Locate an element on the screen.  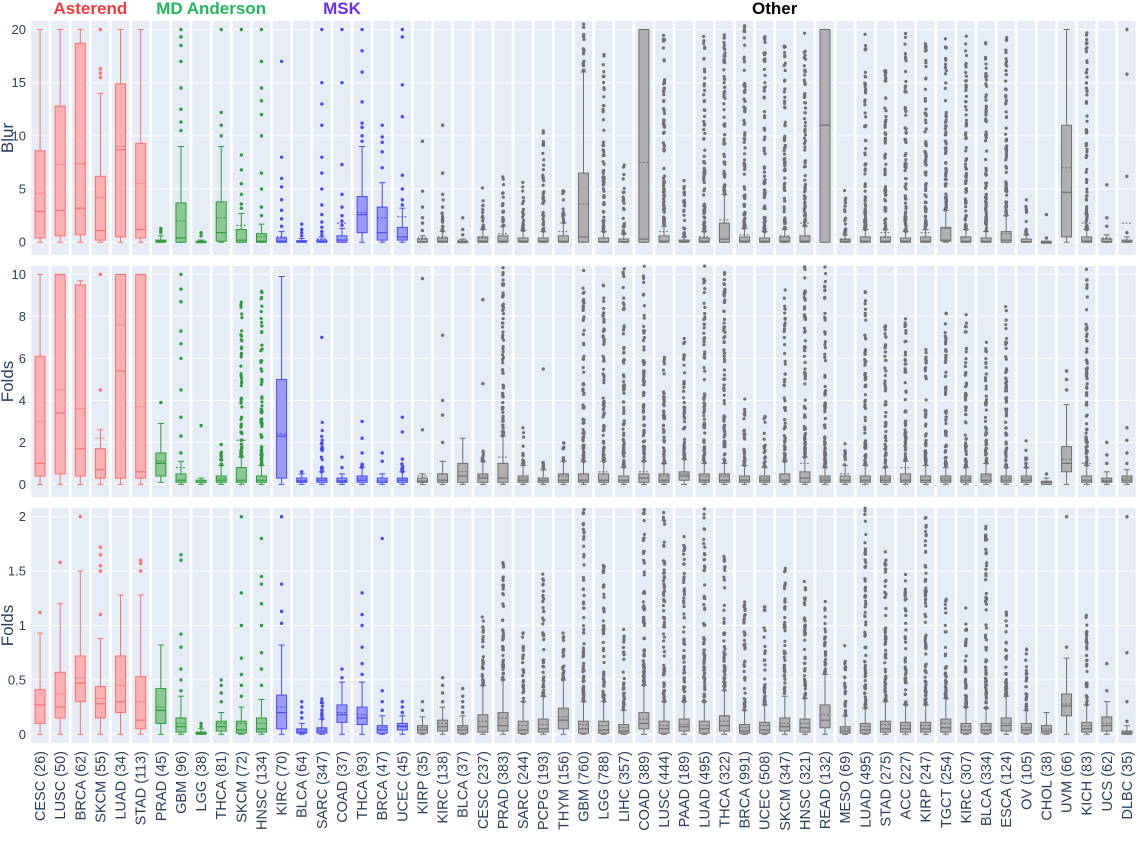
box-iqr is located at coordinates (664, 239).